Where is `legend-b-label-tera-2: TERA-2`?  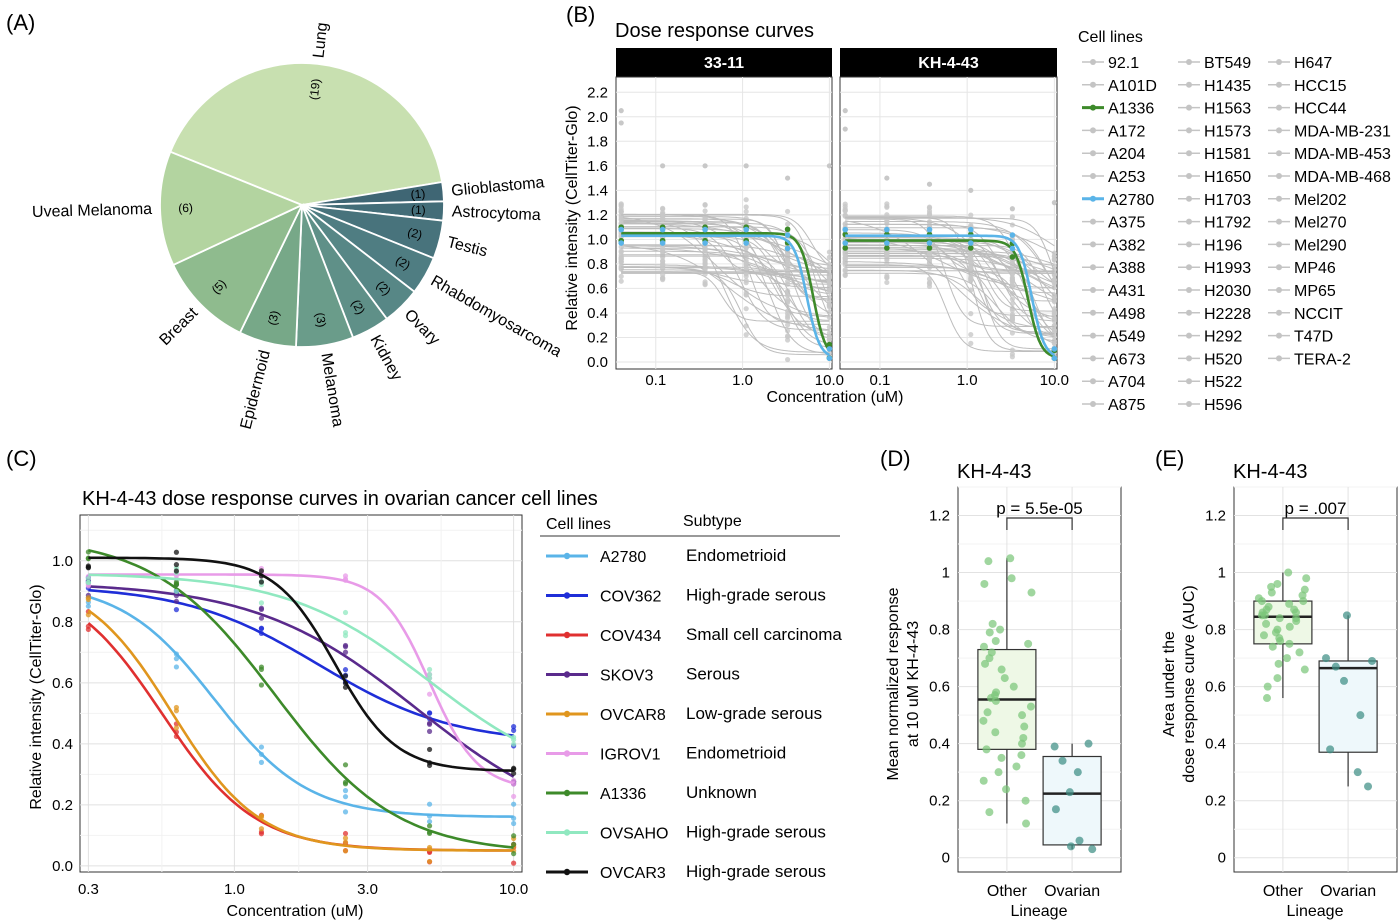
legend-b-label-tera-2: TERA-2 is located at coordinates (1322, 359).